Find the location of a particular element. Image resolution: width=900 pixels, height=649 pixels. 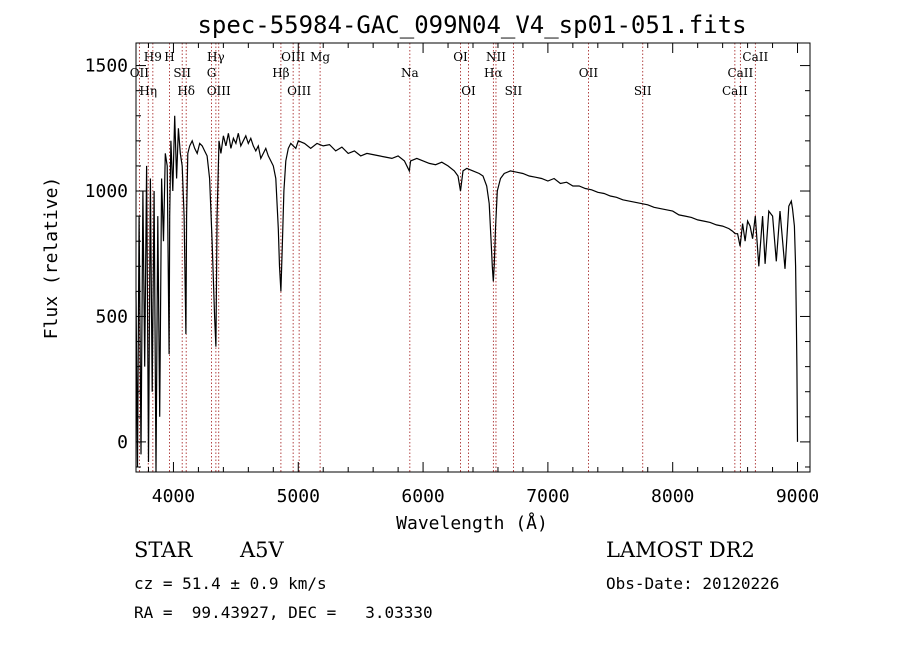

line-marker-label: NII is located at coordinates (496, 57).